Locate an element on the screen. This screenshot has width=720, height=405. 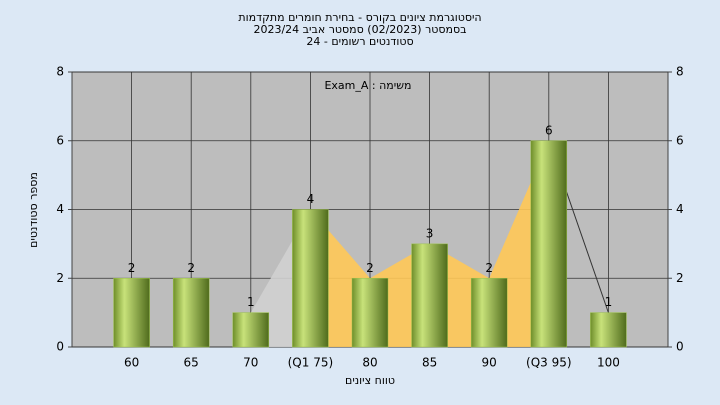
y-tick-label: 2 is located at coordinates (60, 278).